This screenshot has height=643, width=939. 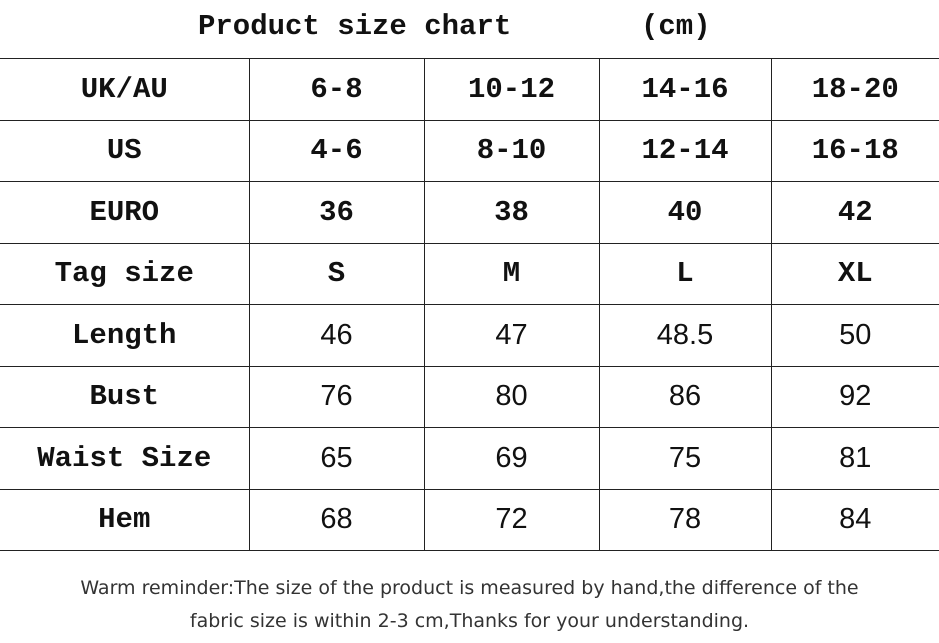 What do you see at coordinates (336, 519) in the screenshot?
I see `table-cell: 68` at bounding box center [336, 519].